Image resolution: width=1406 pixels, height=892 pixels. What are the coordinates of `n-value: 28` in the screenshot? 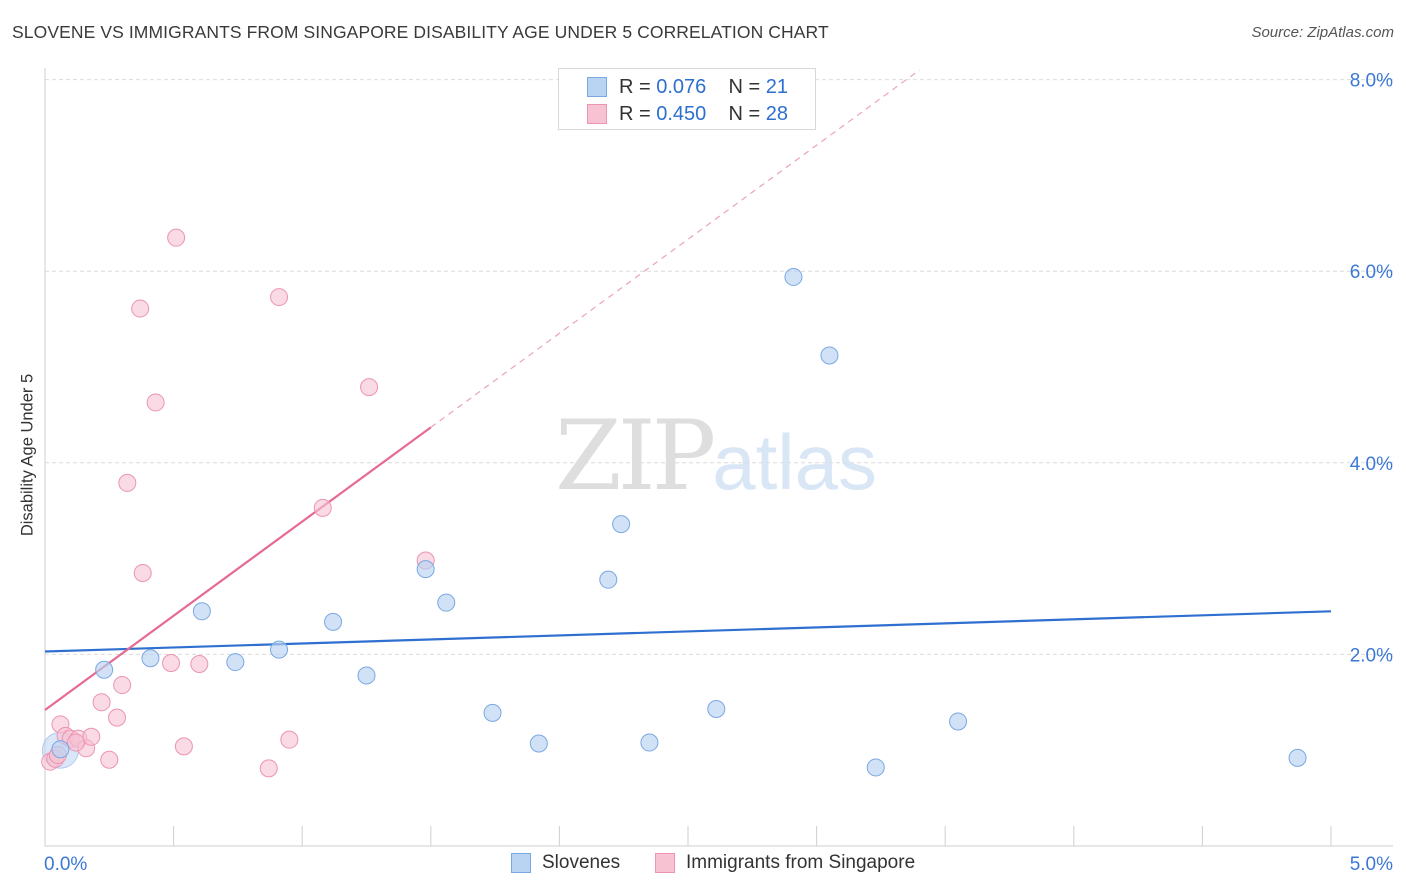 It's located at (777, 114).